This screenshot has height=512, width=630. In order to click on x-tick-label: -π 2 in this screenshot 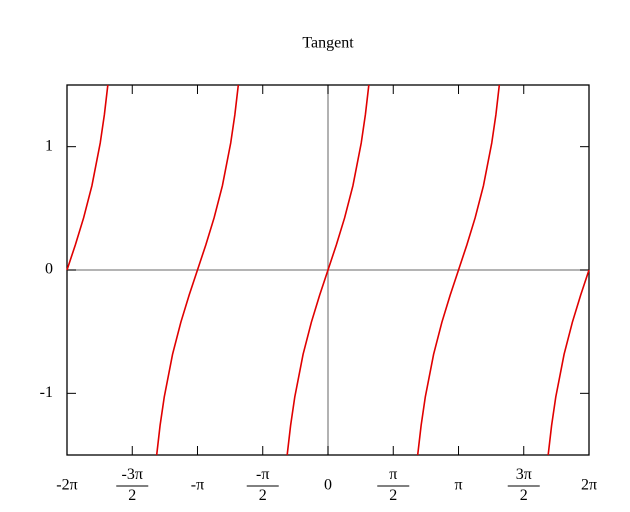, I will do `click(262, 485)`.